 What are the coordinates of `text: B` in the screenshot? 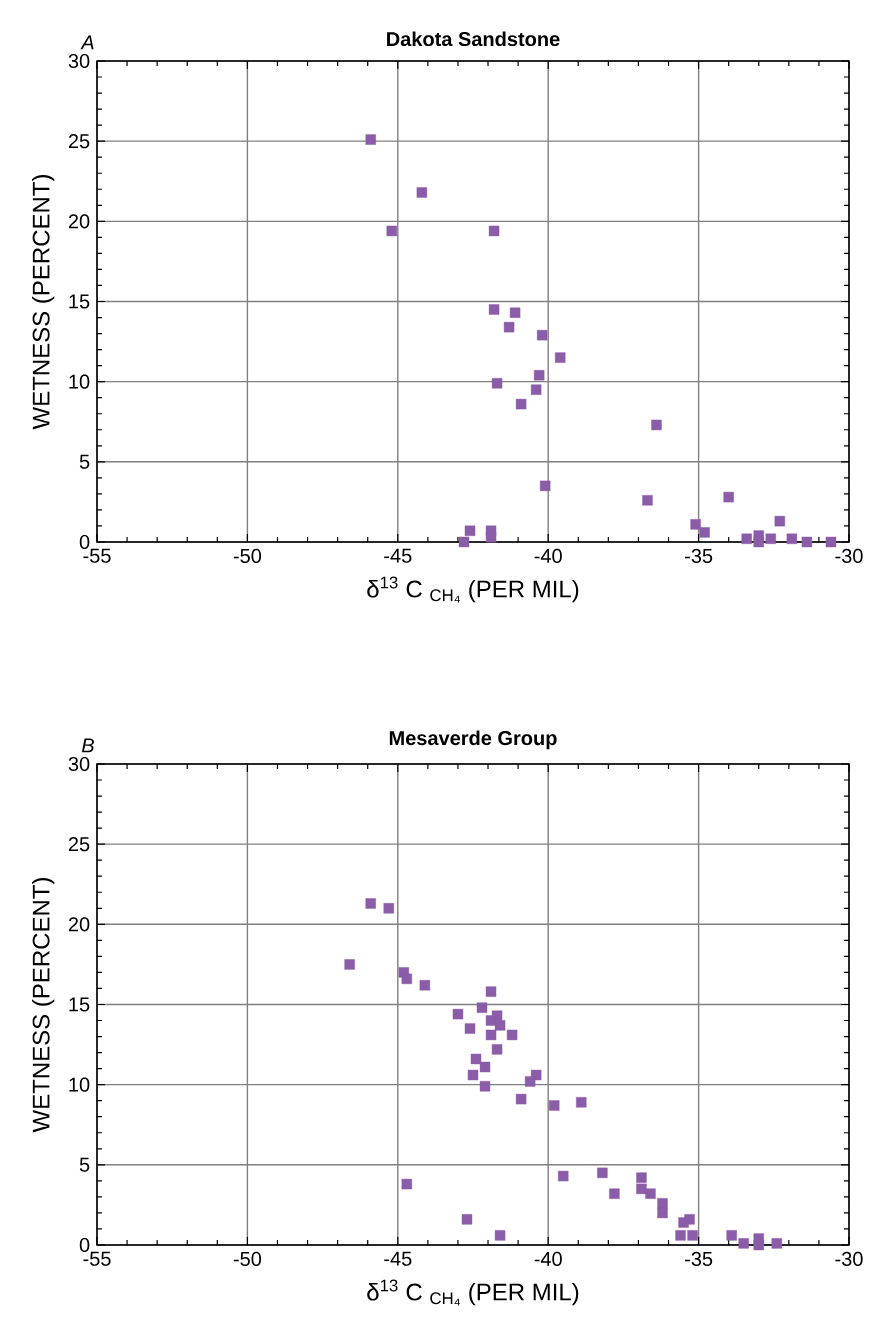 It's located at (87, 745).